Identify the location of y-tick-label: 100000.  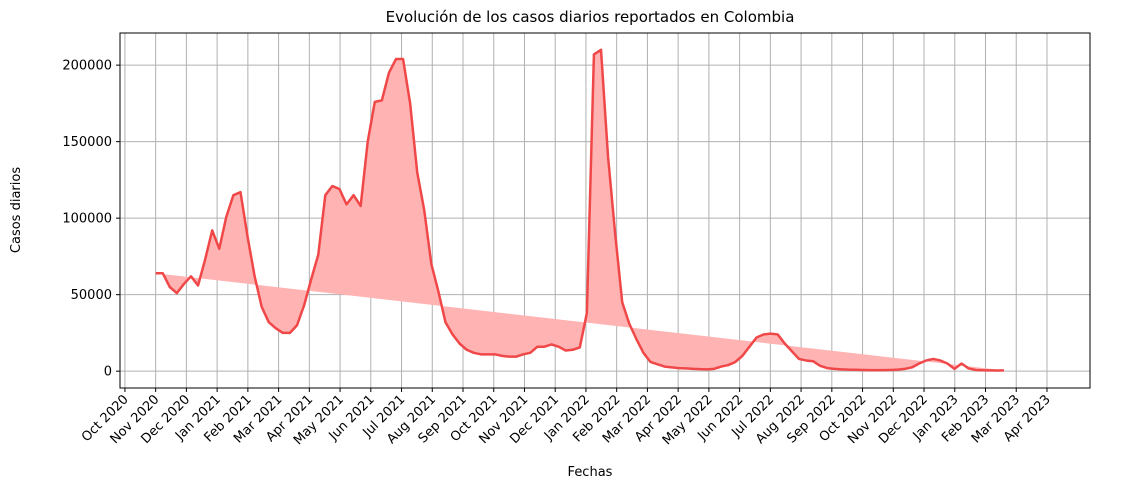
(87, 219).